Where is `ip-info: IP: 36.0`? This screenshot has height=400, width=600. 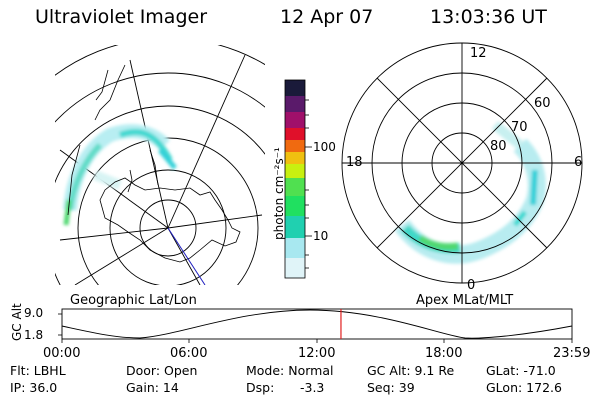
ip-info: IP: 36.0 is located at coordinates (34, 387).